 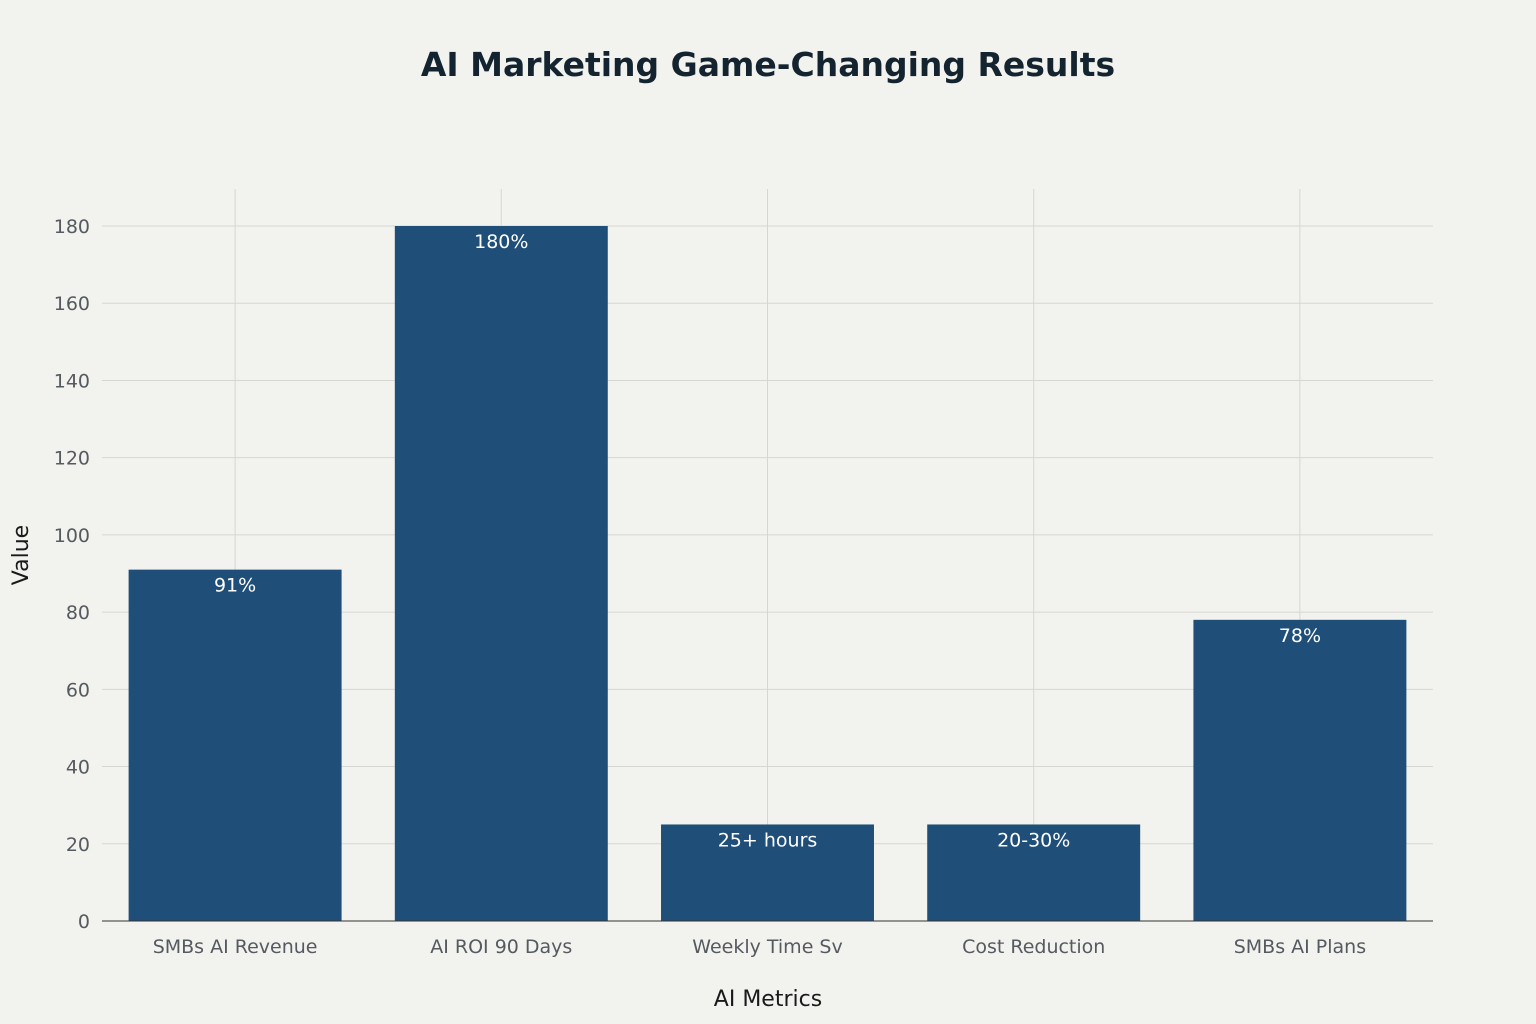 What do you see at coordinates (1033, 840) in the screenshot?
I see `bar-data-label: 20-30%` at bounding box center [1033, 840].